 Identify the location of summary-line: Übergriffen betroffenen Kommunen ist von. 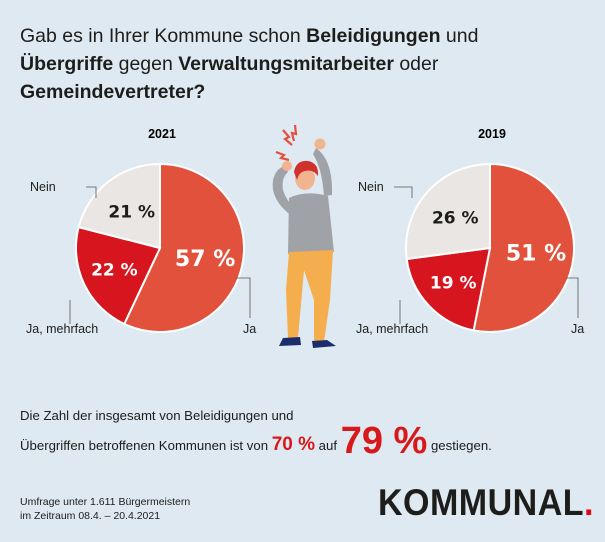
(146, 445).